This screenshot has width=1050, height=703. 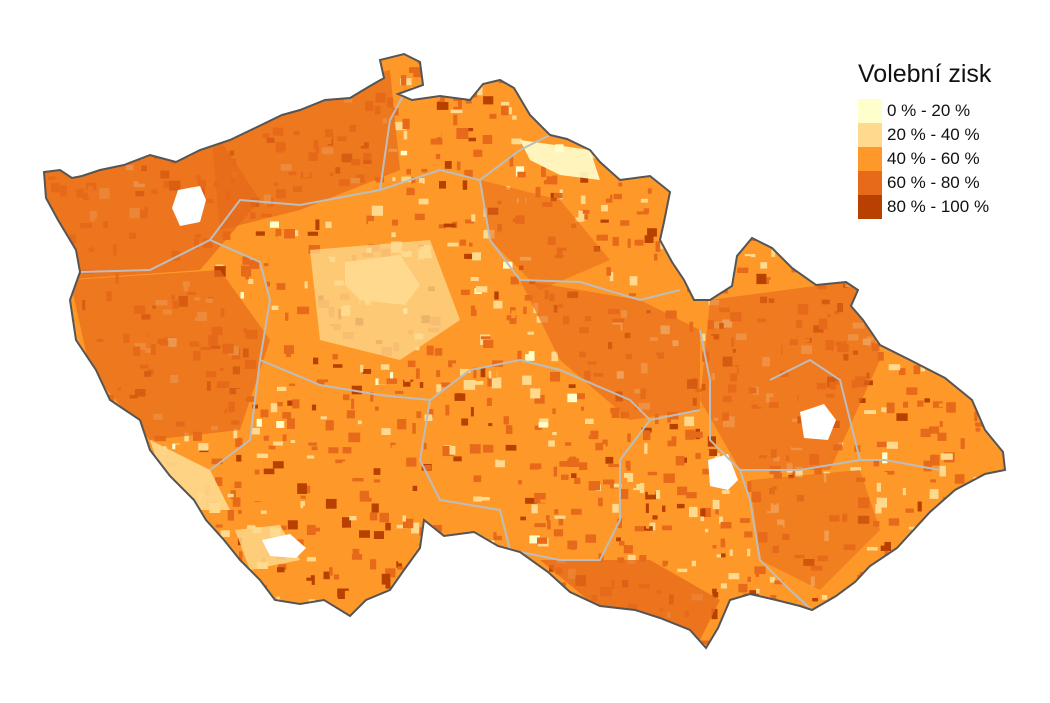 What do you see at coordinates (870, 207) in the screenshot?
I see `legend-swatch` at bounding box center [870, 207].